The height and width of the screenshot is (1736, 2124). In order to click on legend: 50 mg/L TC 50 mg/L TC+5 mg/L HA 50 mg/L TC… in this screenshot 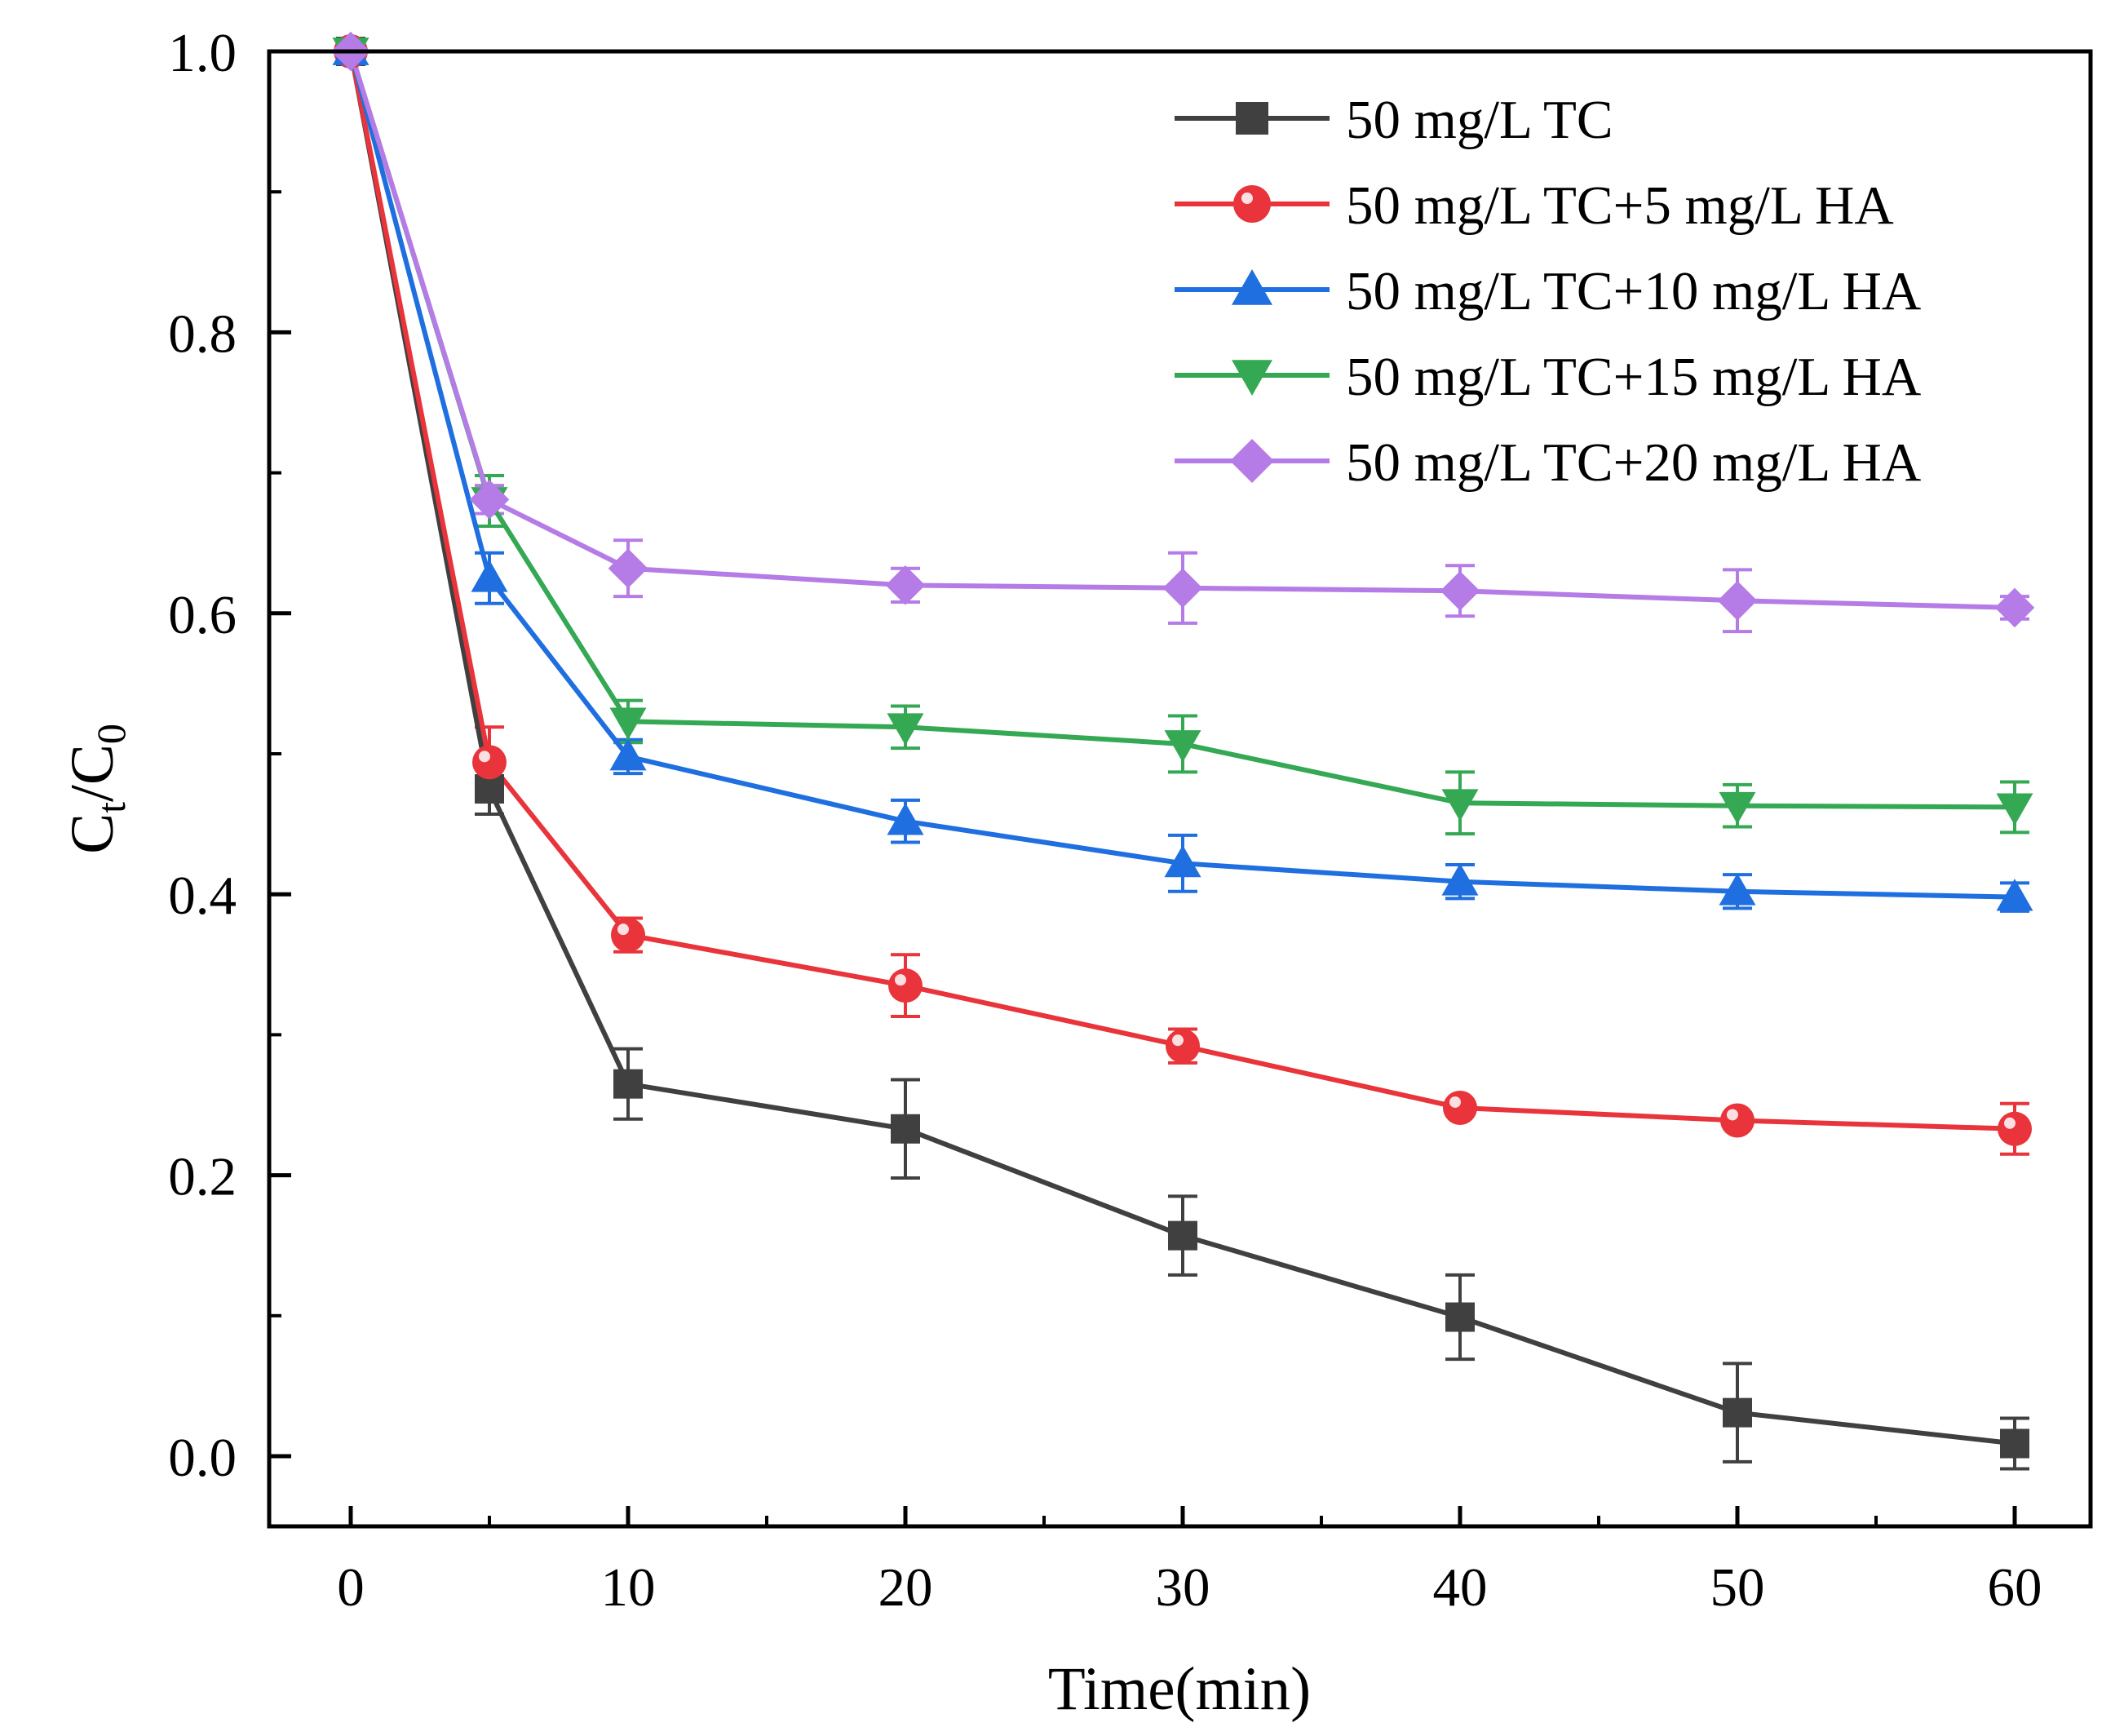, I will do `click(1548, 291)`.